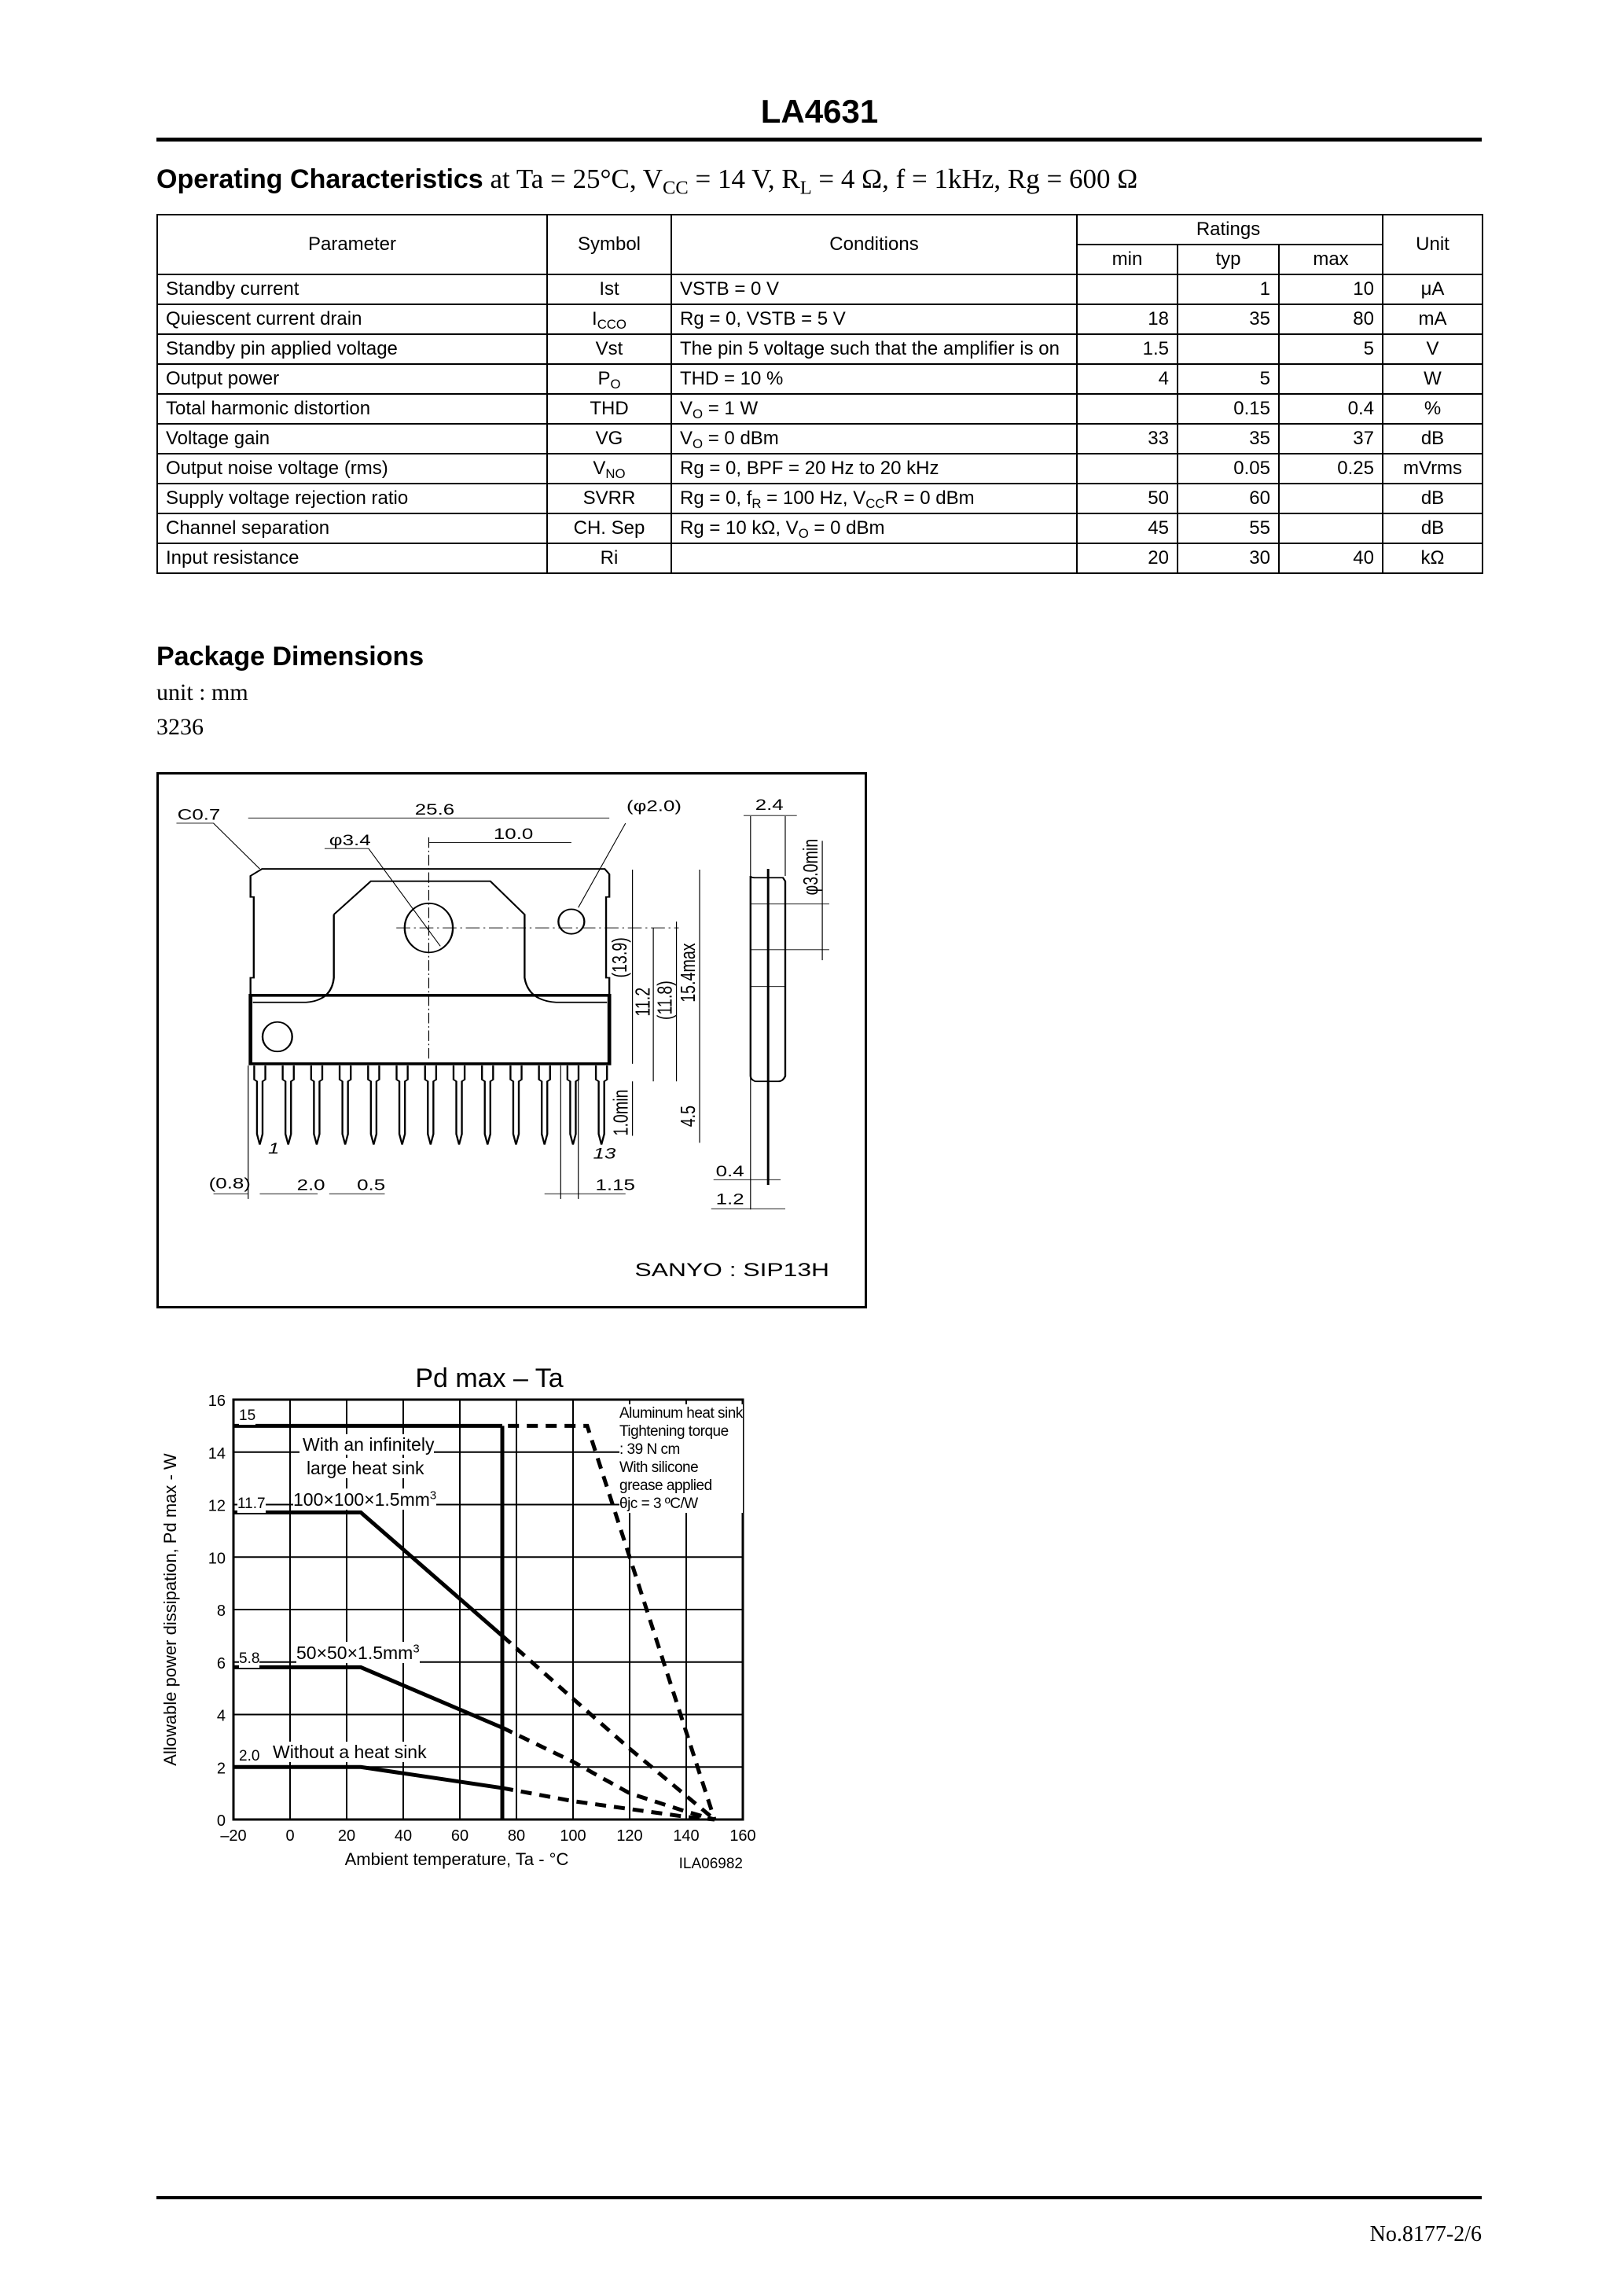  What do you see at coordinates (1229, 498) in the screenshot?
I see `cell-typ: 60` at bounding box center [1229, 498].